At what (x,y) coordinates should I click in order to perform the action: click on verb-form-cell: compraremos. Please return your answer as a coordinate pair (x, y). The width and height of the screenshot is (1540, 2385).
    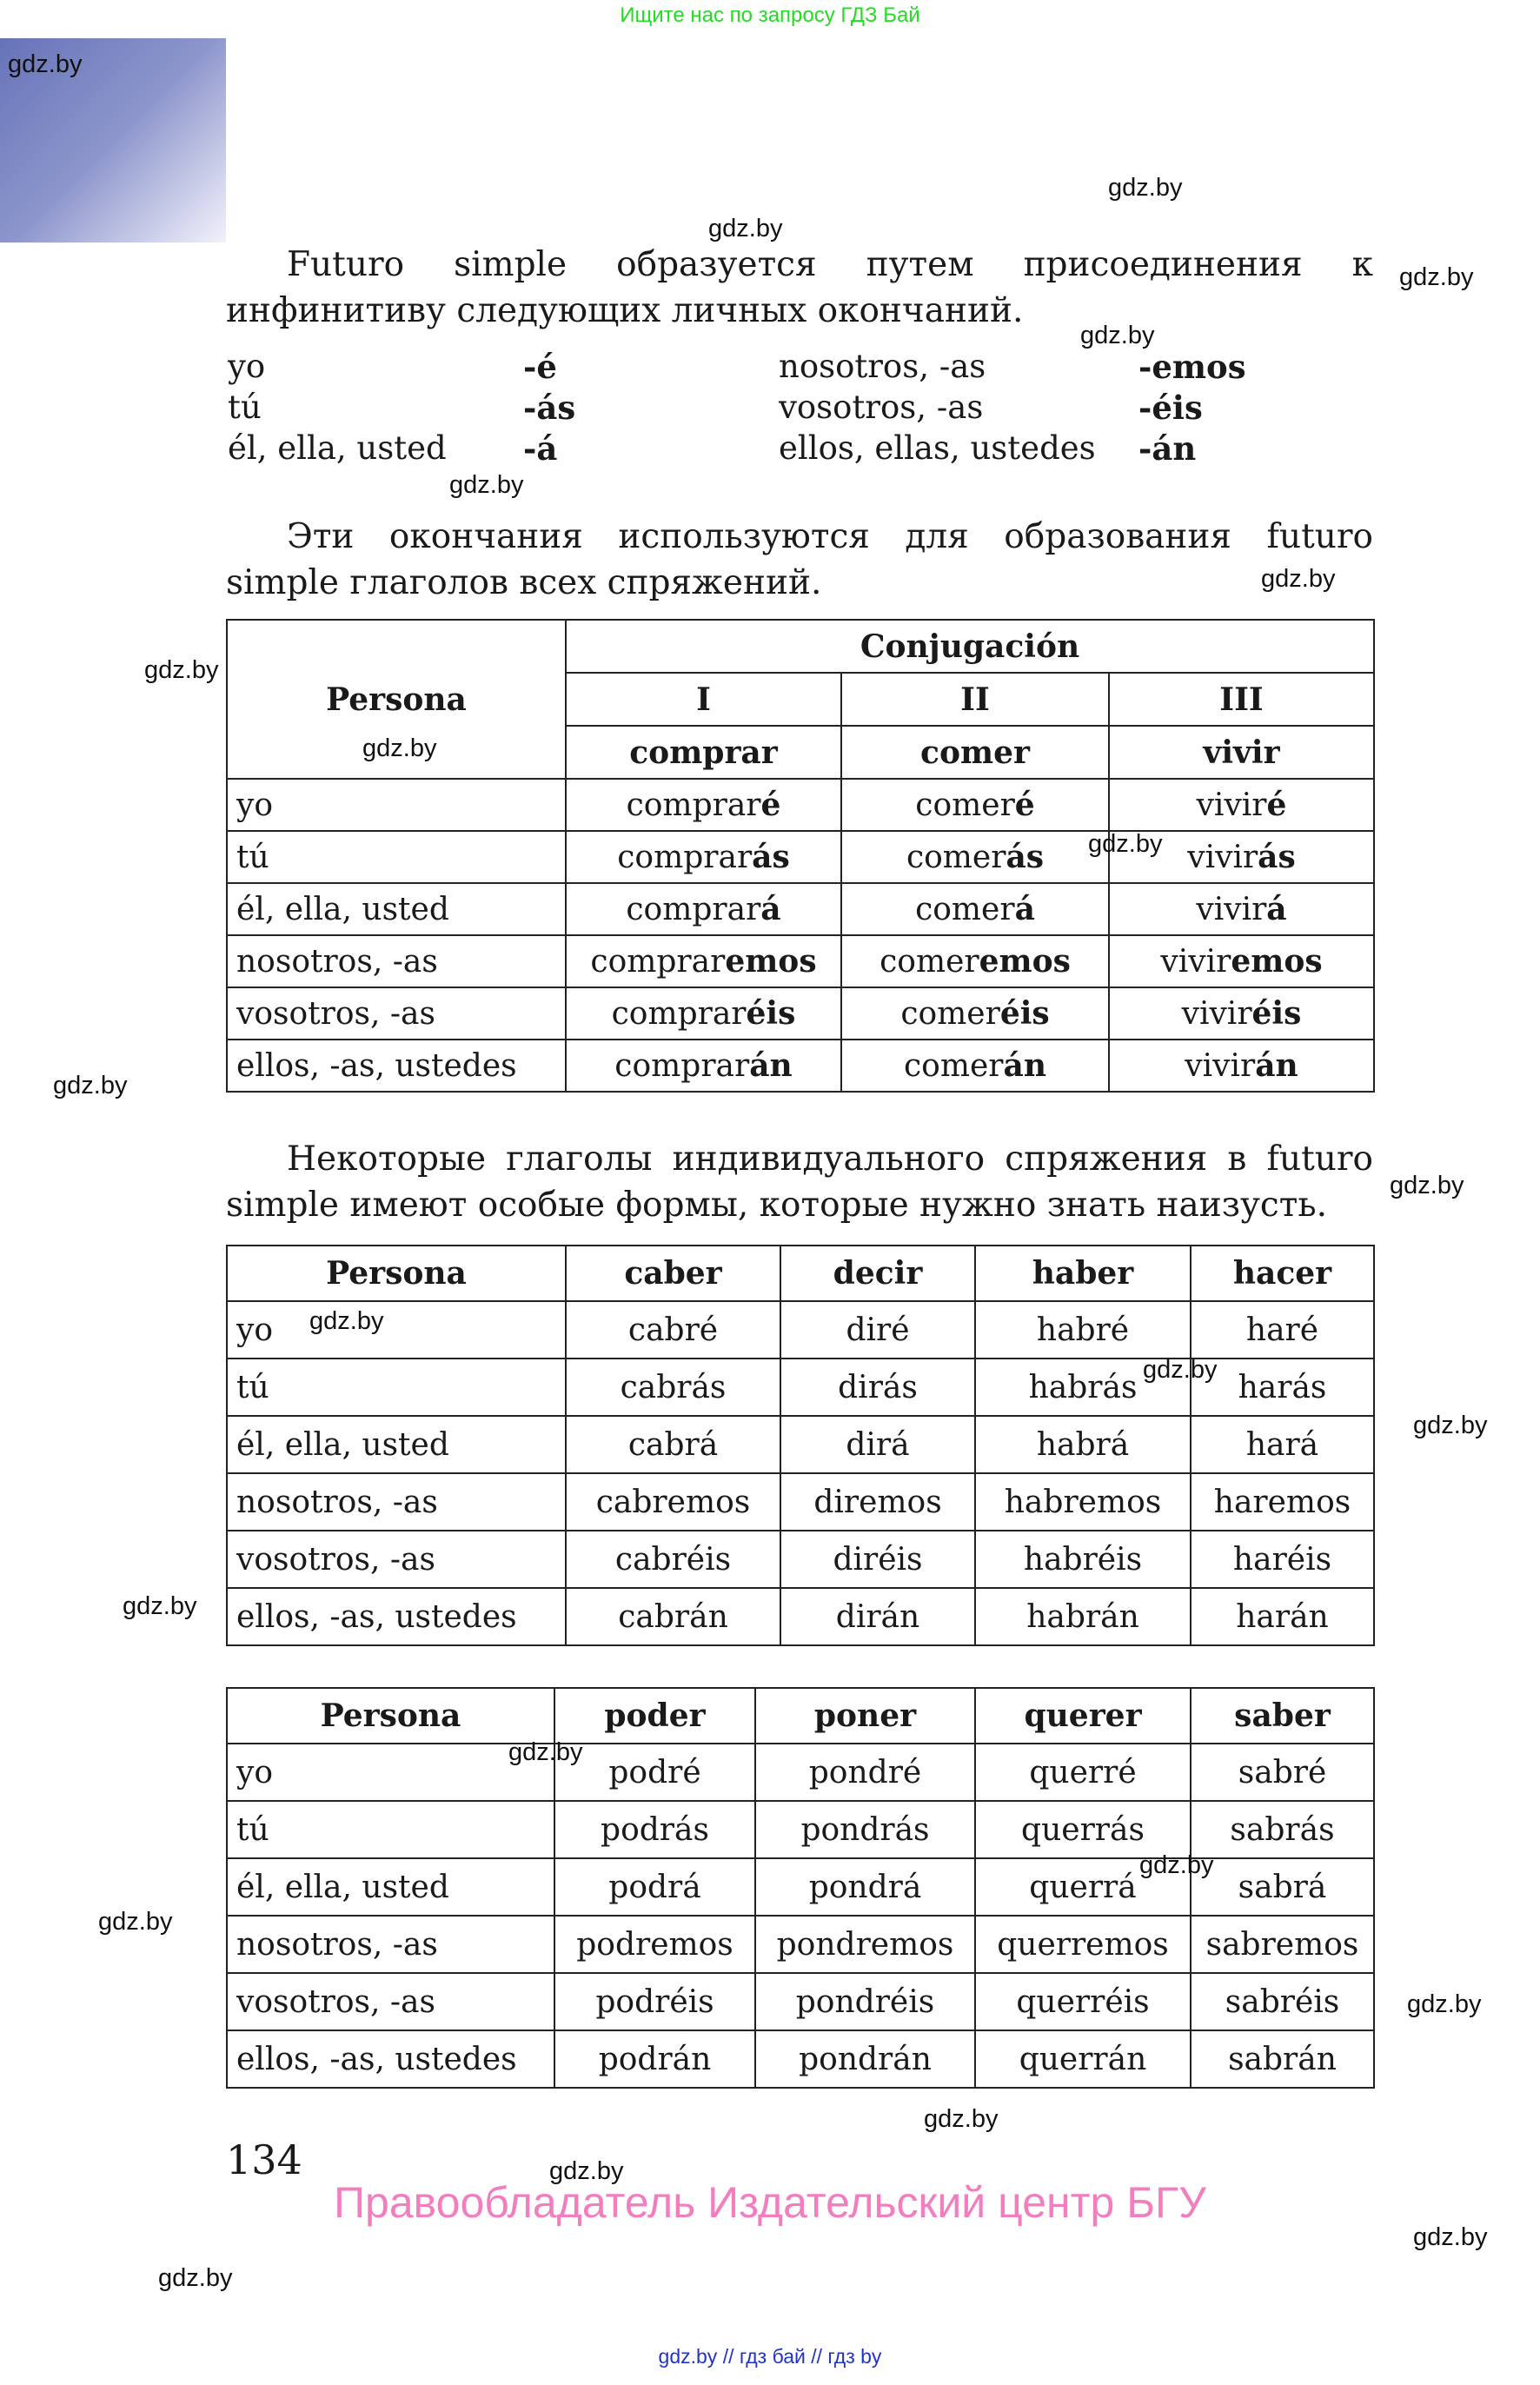
    Looking at the image, I should click on (703, 961).